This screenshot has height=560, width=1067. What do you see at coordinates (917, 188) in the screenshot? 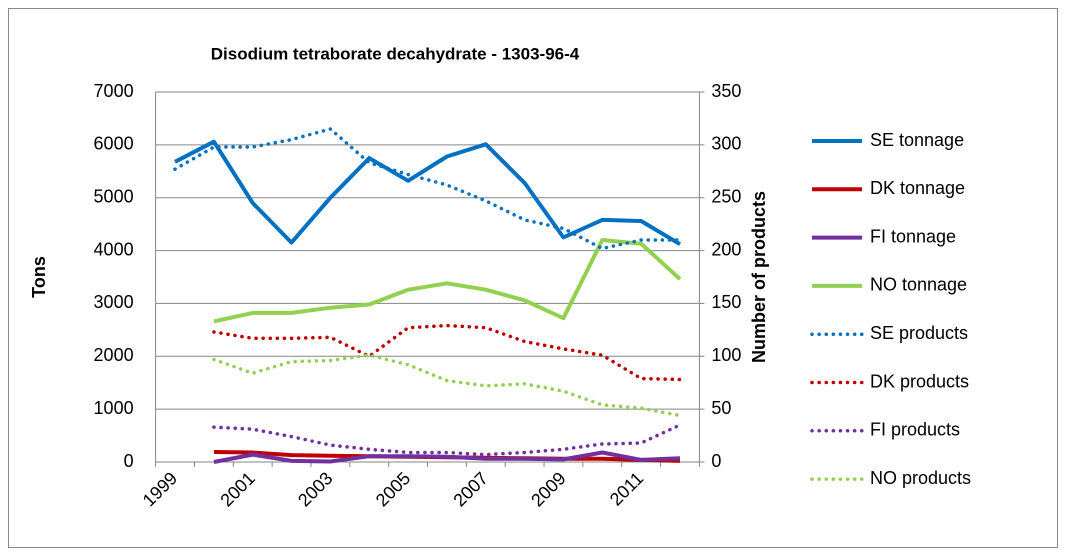
I see `legend-label: DK tonnage` at bounding box center [917, 188].